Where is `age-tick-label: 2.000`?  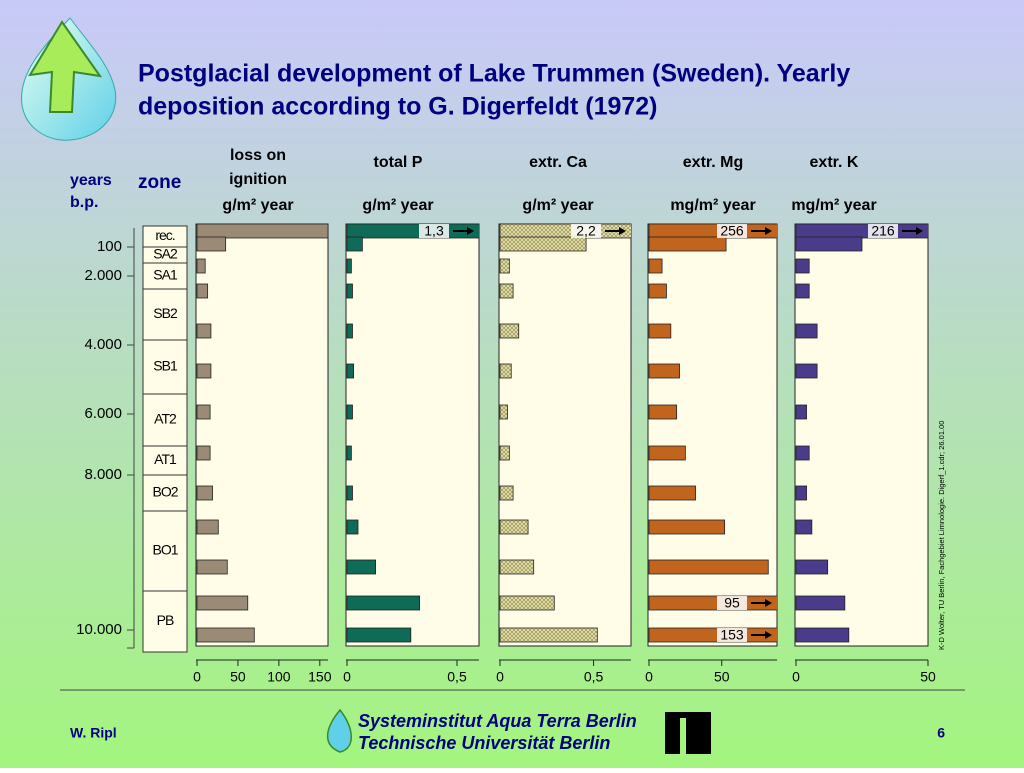 age-tick-label: 2.000 is located at coordinates (103, 275).